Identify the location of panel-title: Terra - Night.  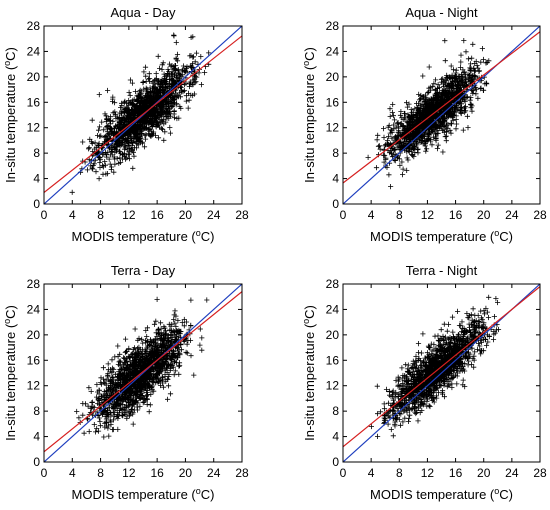
(442, 270).